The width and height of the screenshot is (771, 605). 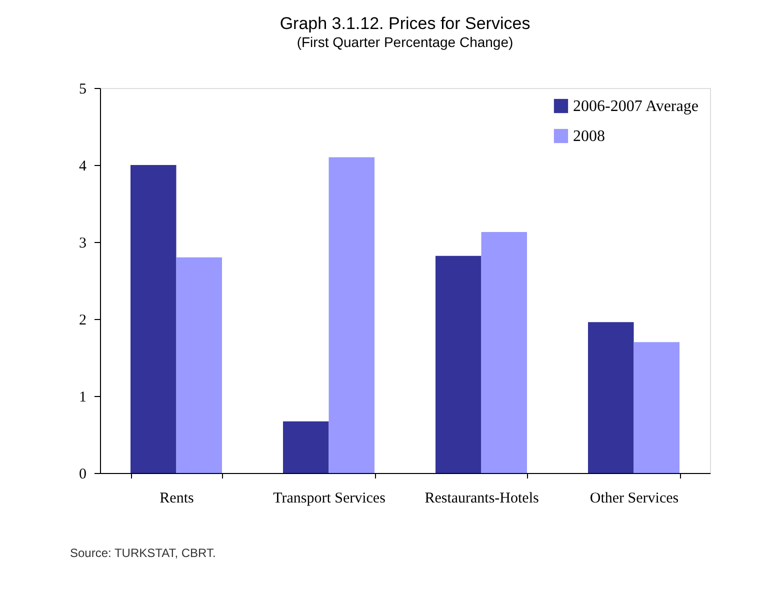 I want to click on chart-title: Graph 3.1.12. Prices for Services, so click(x=405, y=23).